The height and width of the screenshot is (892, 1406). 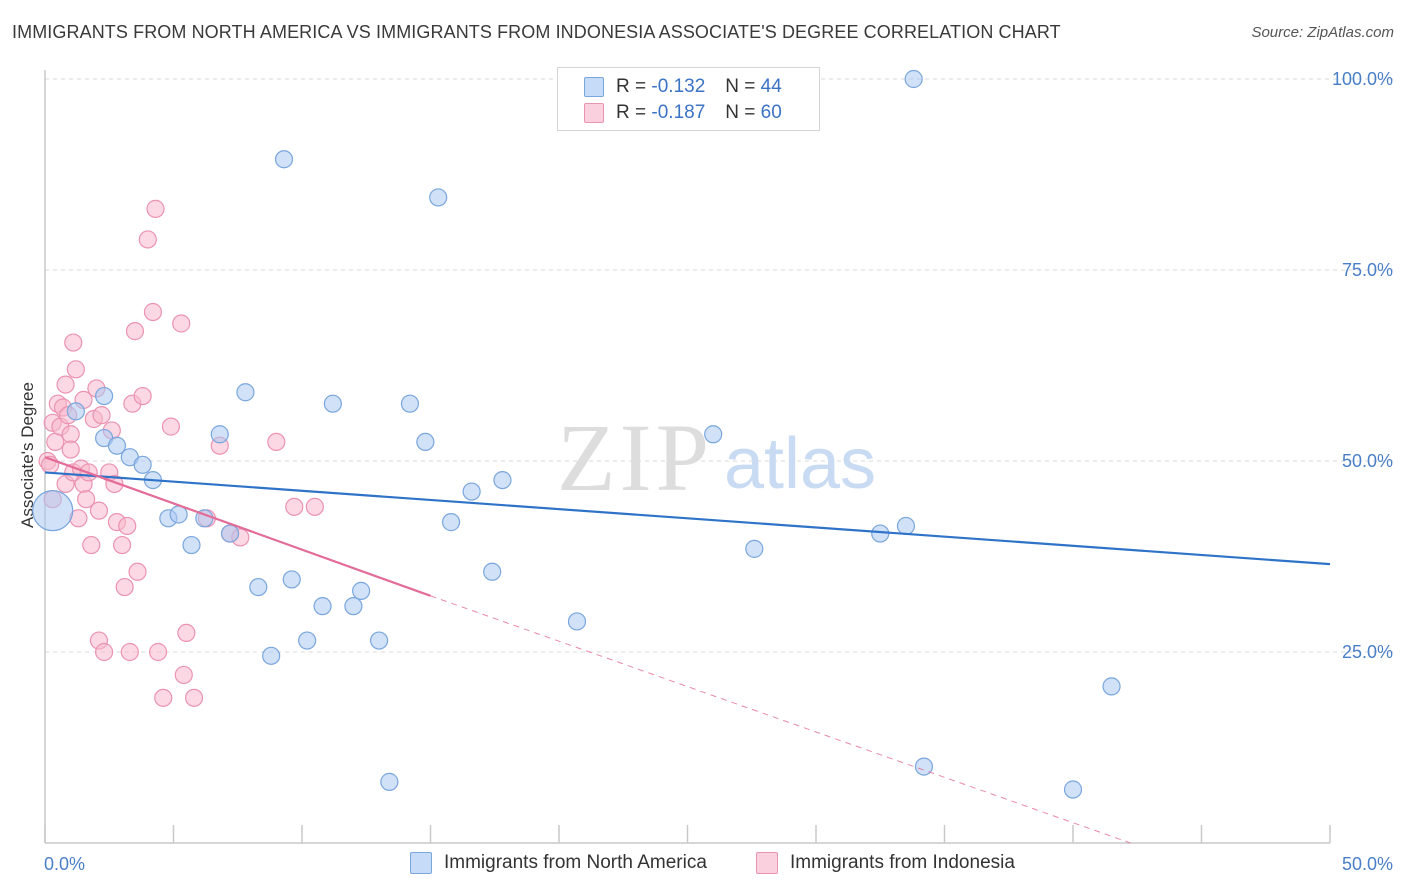 What do you see at coordinates (767, 863) in the screenshot?
I see `bottom-legend-swatch-pink` at bounding box center [767, 863].